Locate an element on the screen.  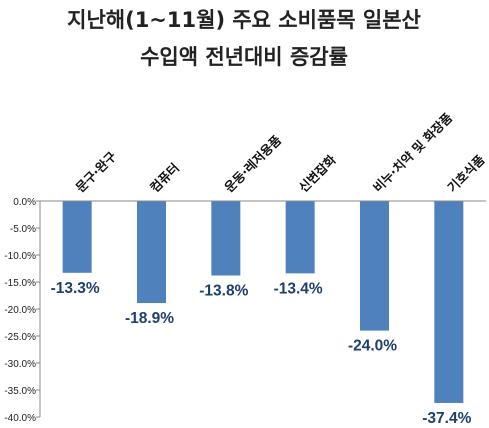
y-tick-label: -40.0% is located at coordinates (20, 418).